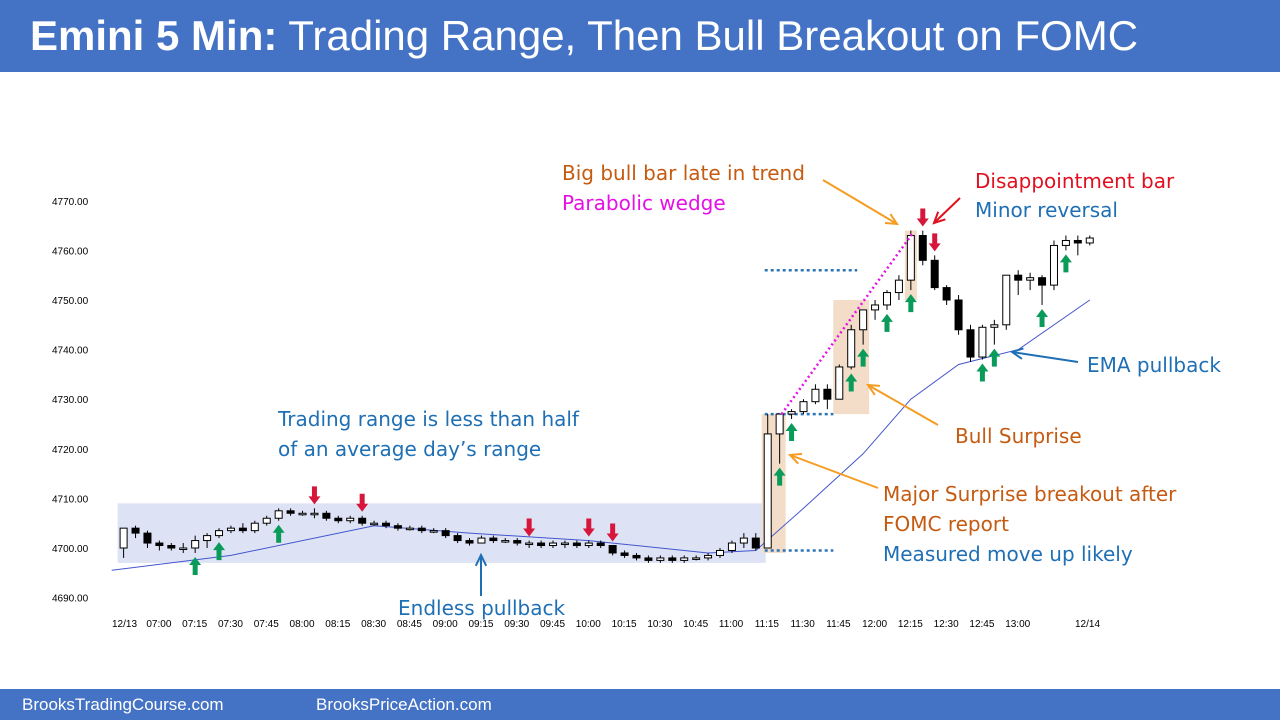 Image resolution: width=1280 pixels, height=720 pixels. I want to click on x-tick-label: 12:15, so click(910, 624).